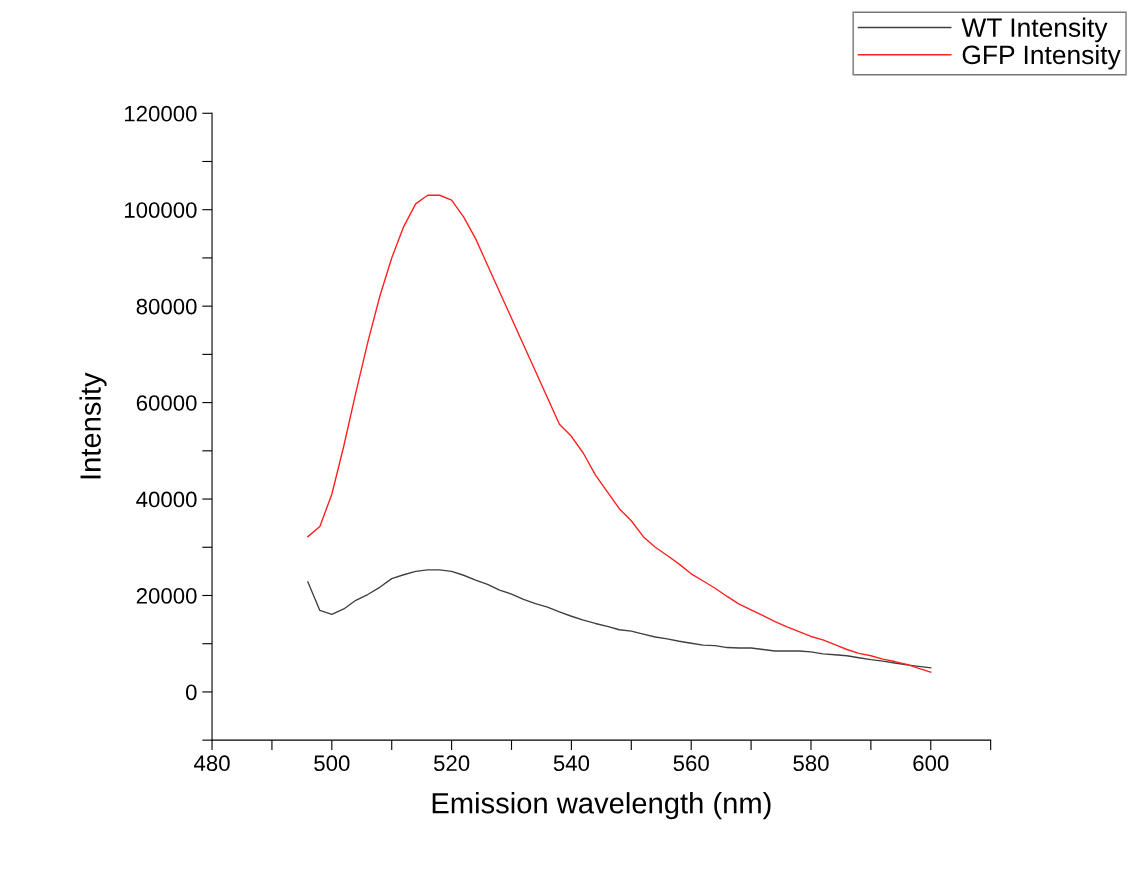 The width and height of the screenshot is (1140, 878). Describe the element at coordinates (212, 763) in the screenshot. I see `x-tick-label: 480` at that location.